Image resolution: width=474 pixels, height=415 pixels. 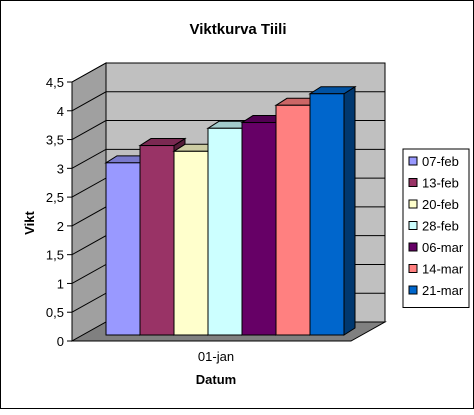 I want to click on y-tick-label: 4,5, so click(x=55, y=82).